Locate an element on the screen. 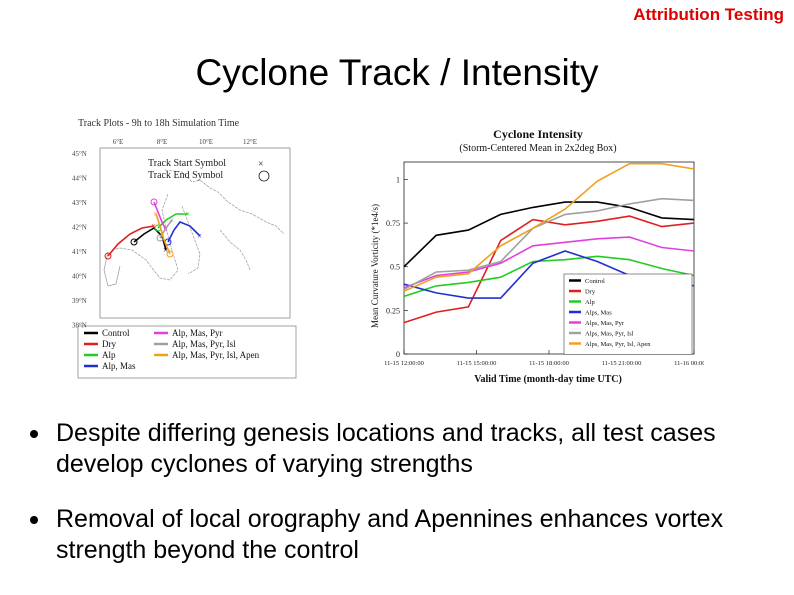 Image resolution: width=794 pixels, height=595 pixels. end-symbol-circle-icon is located at coordinates (264, 176).